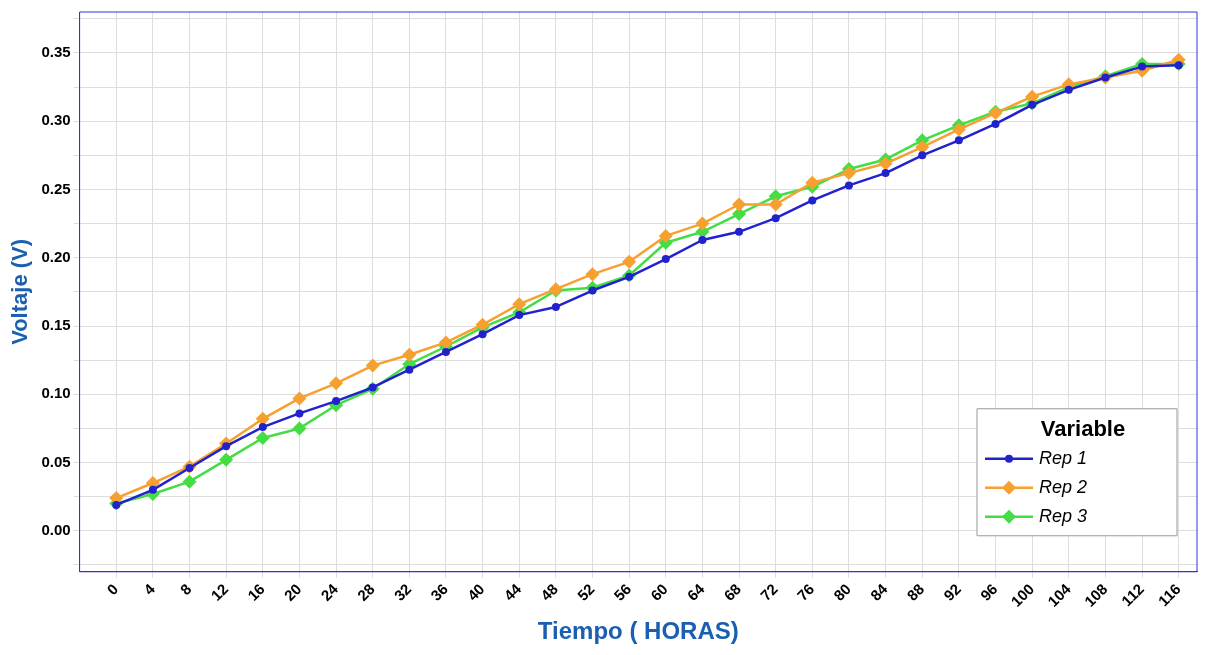 This screenshot has width=1217, height=655. What do you see at coordinates (149, 589) in the screenshot?
I see `x-tick-label: 4` at bounding box center [149, 589].